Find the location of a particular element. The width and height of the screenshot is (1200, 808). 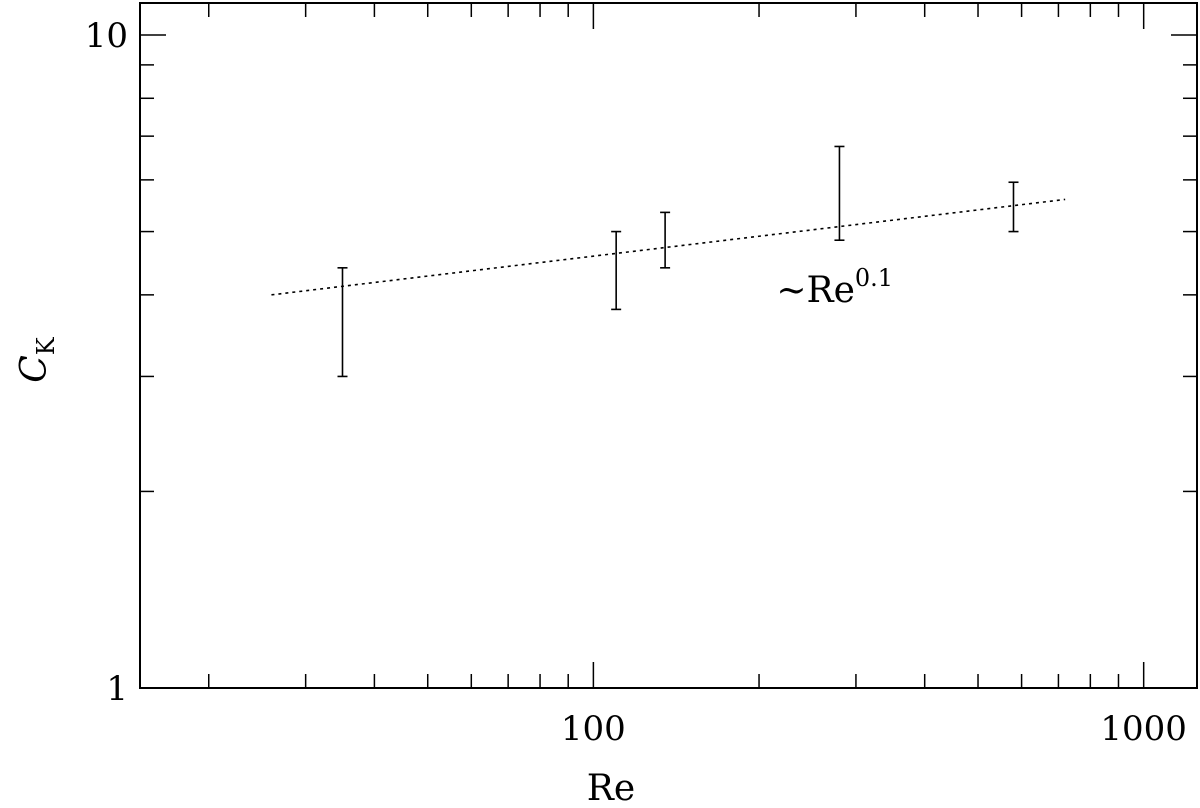

x-tick-label: 100 is located at coordinates (593, 729).